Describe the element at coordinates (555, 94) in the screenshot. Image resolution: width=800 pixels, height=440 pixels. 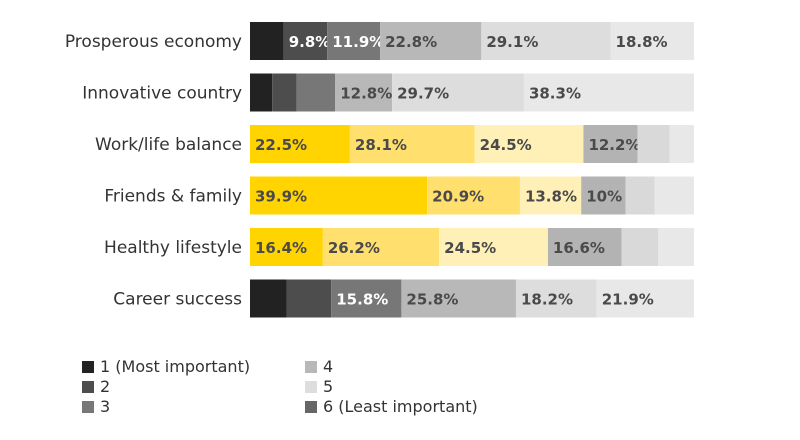
I see `data-label-innovative-country-rank-6: 38.3%` at that location.